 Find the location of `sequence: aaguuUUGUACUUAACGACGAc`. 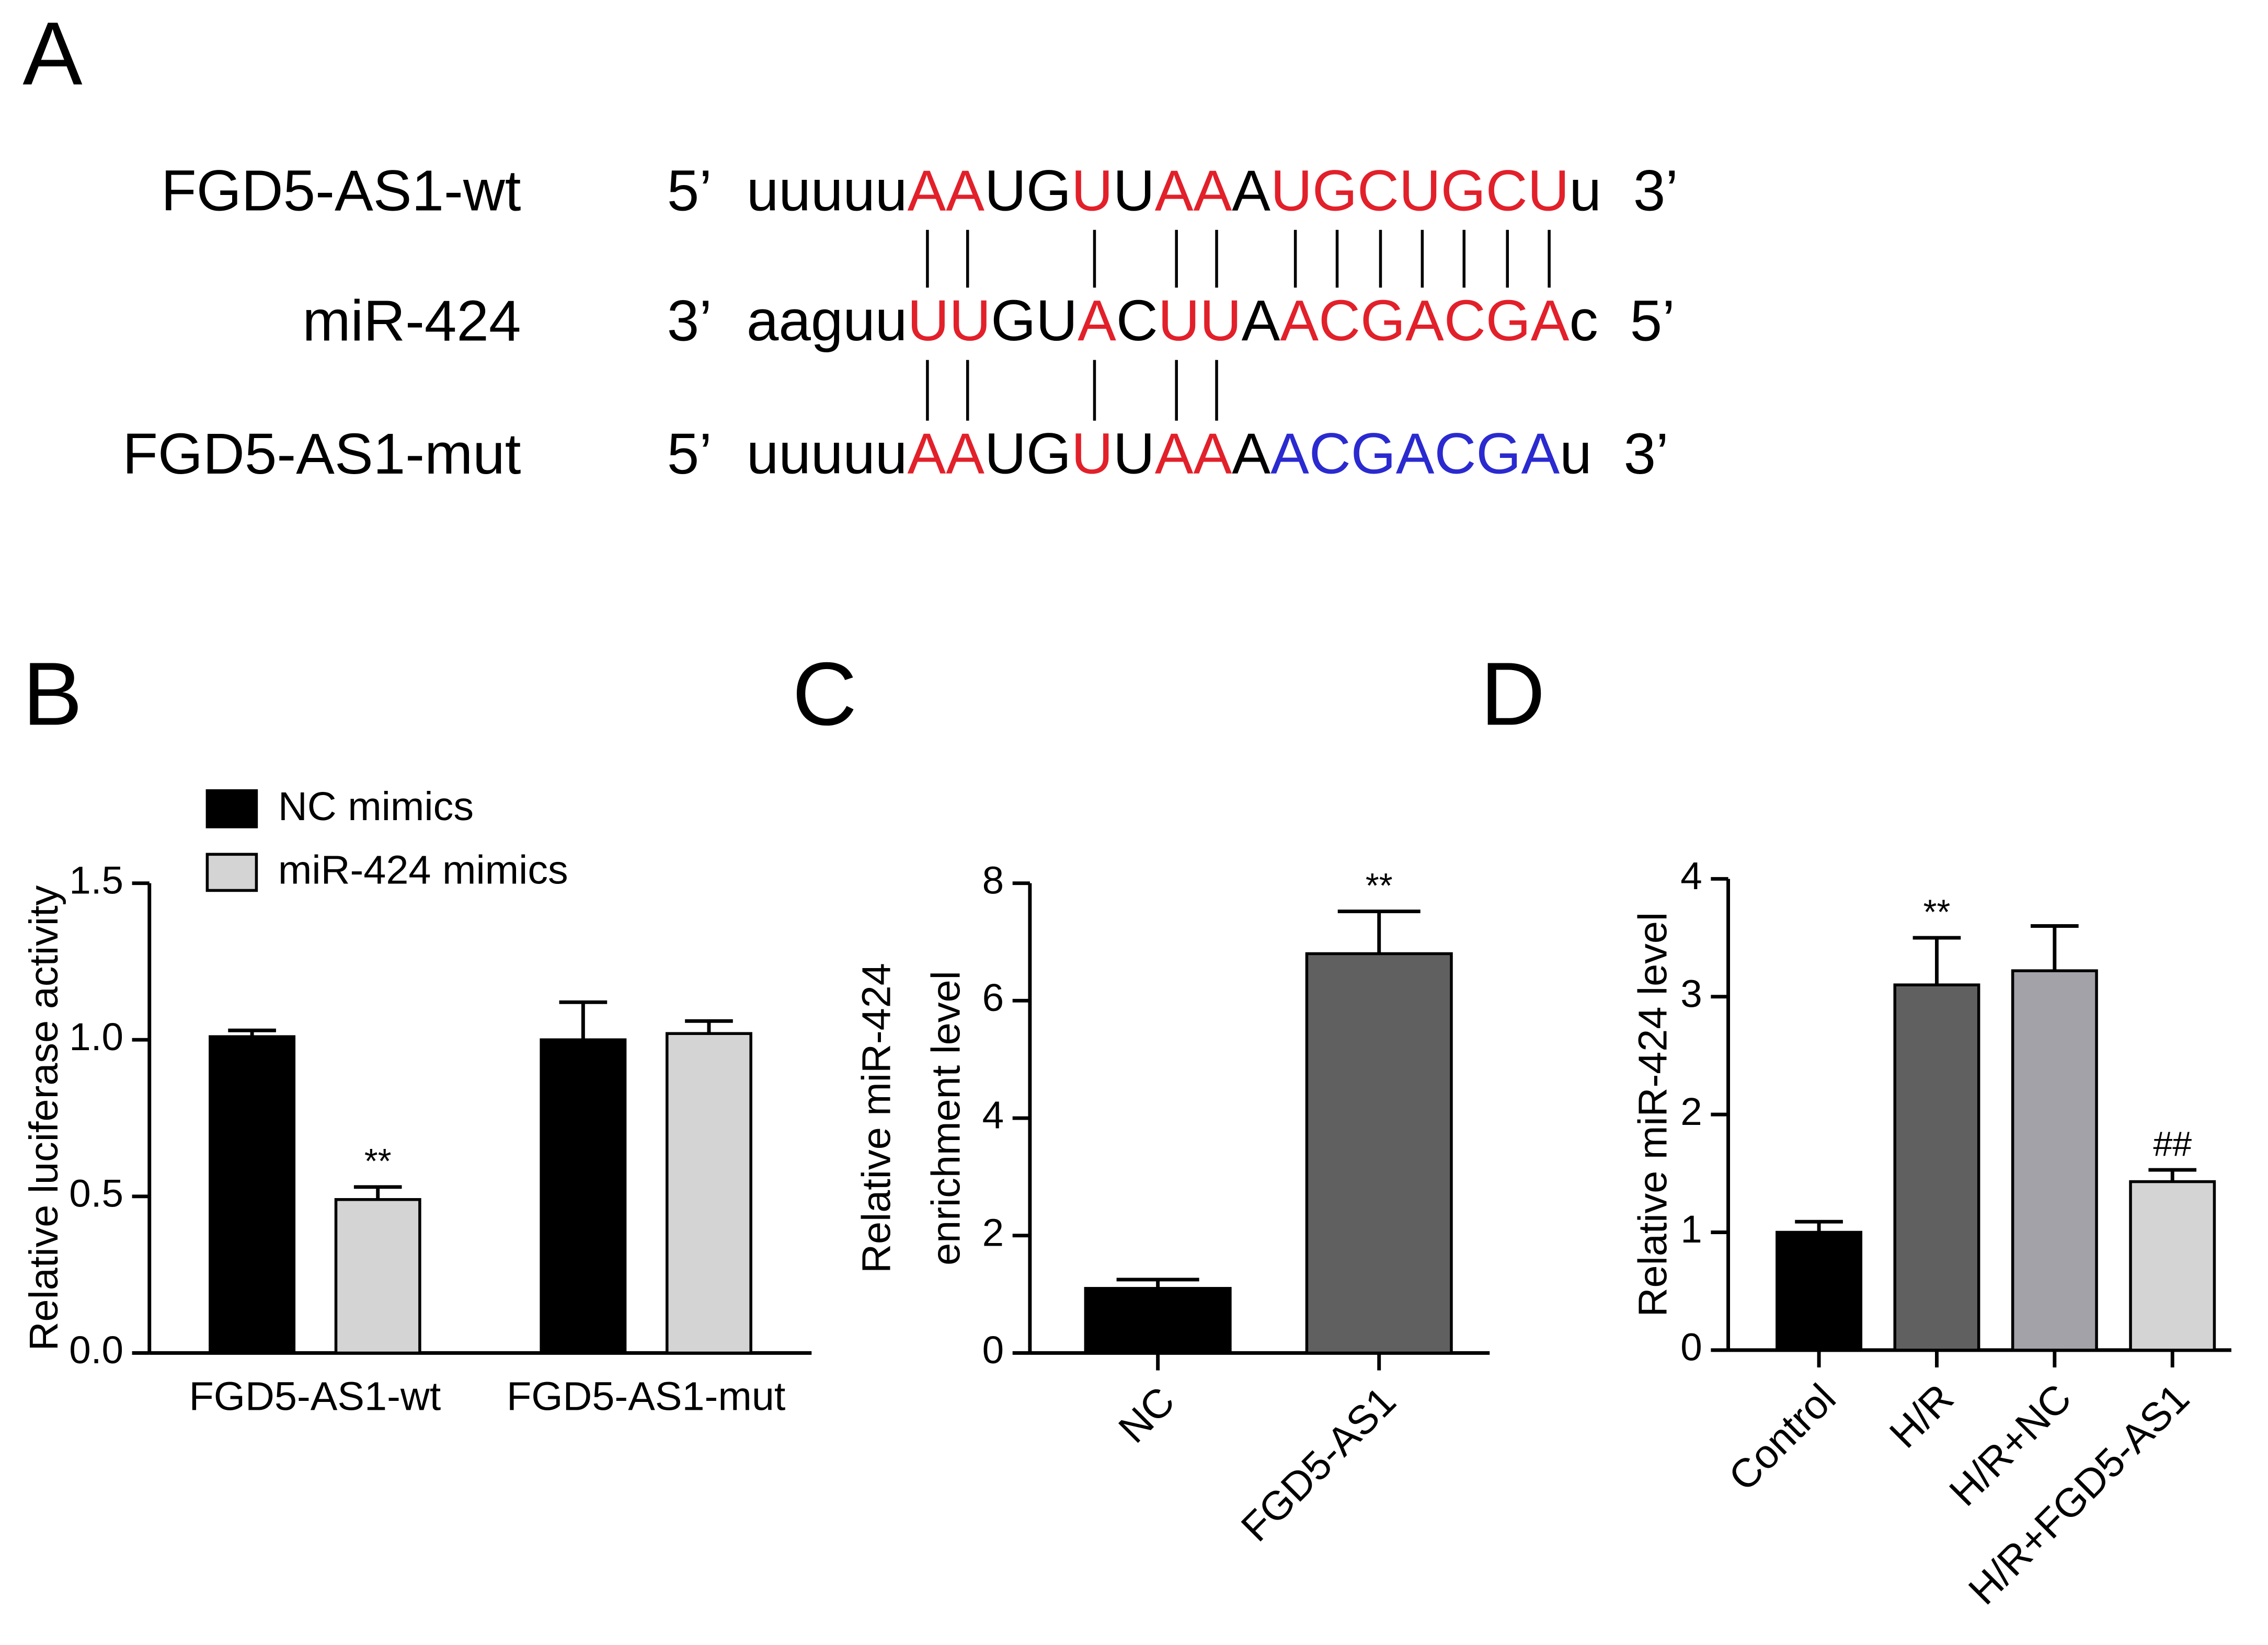

sequence: aaguuUUGUACUUAACGACGAc is located at coordinates (1173, 321).